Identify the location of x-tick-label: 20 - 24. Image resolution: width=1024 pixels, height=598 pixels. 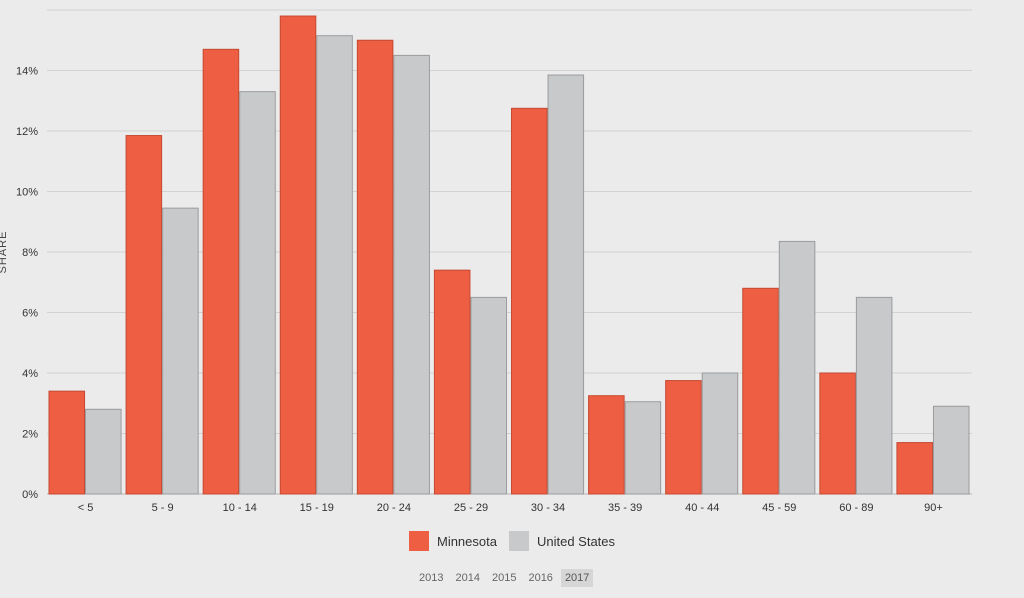
(394, 508).